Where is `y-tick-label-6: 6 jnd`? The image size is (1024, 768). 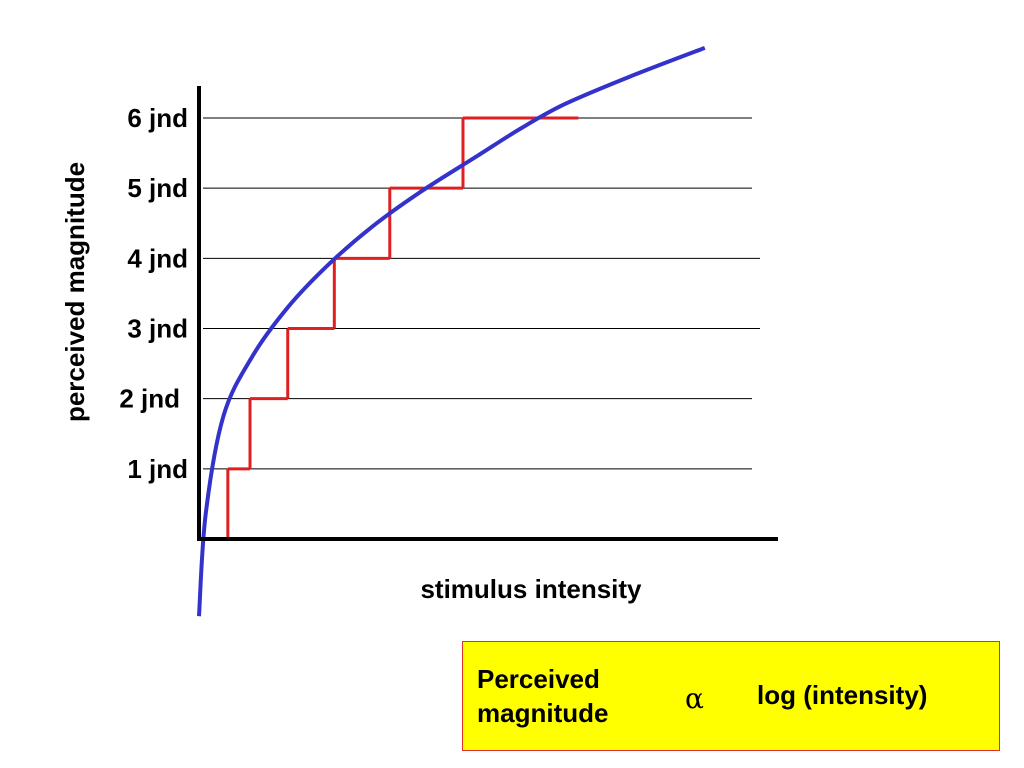
y-tick-label-6: 6 jnd is located at coordinates (157, 118).